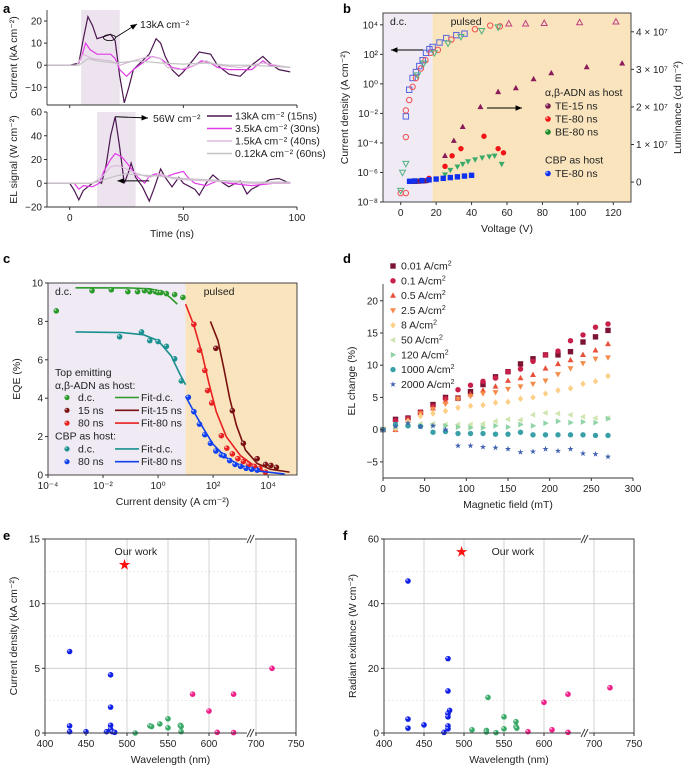 This screenshot has height=766, width=685. What do you see at coordinates (373, 462) in the screenshot?
I see `y-tick-label: −5` at bounding box center [373, 462].